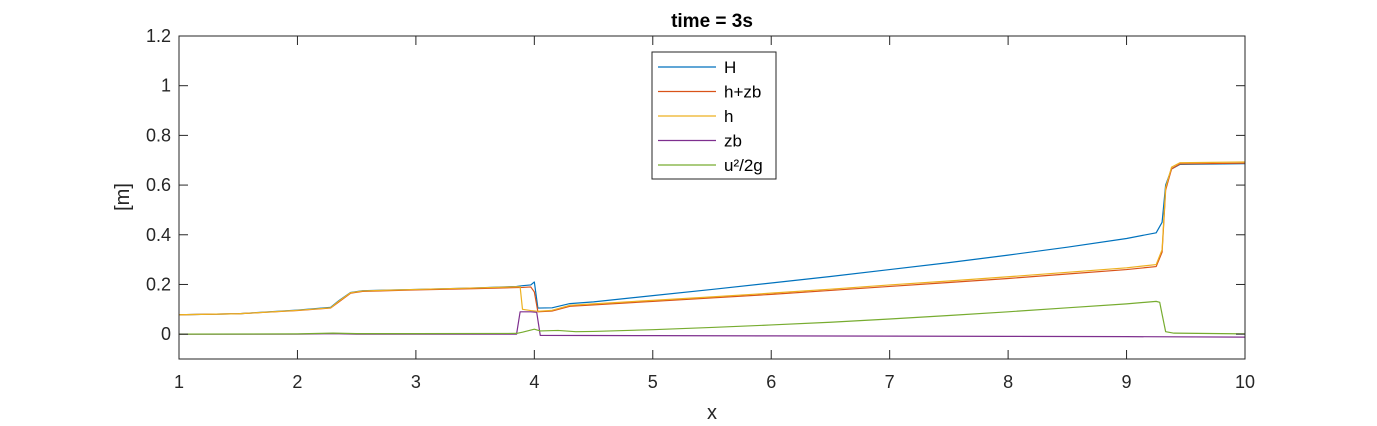 The height and width of the screenshot is (426, 1377). Describe the element at coordinates (166, 86) in the screenshot. I see `y-tick-label: 1` at that location.